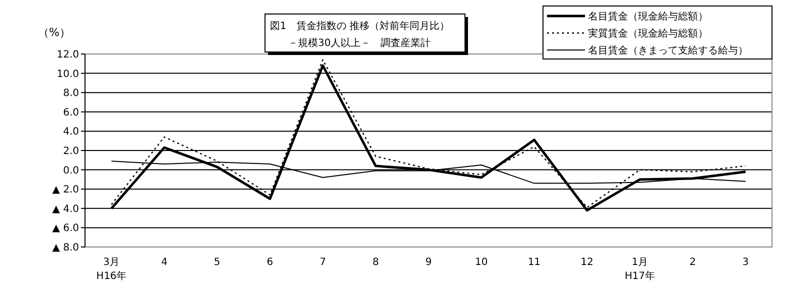  I want to click on y-tick-label: 12.0, so click(67, 55).